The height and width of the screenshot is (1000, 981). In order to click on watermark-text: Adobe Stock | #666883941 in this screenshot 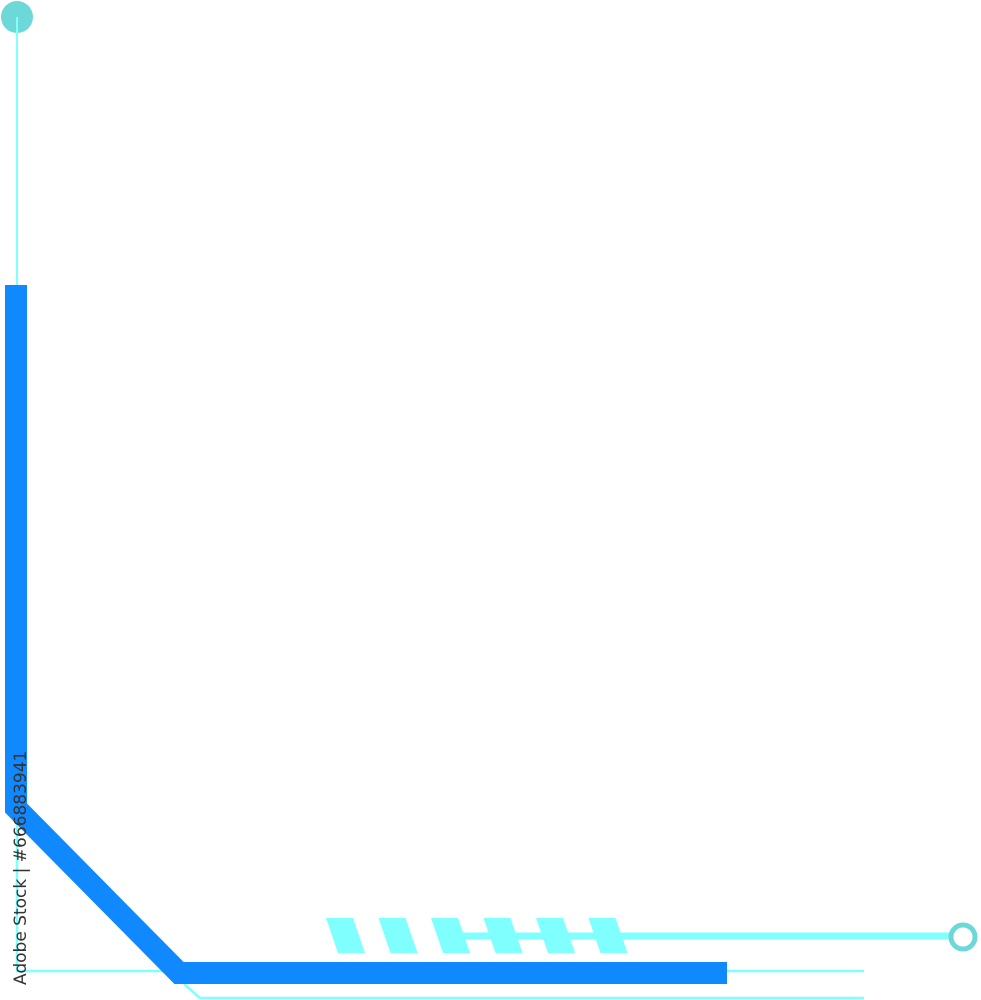, I will do `click(21, 867)`.